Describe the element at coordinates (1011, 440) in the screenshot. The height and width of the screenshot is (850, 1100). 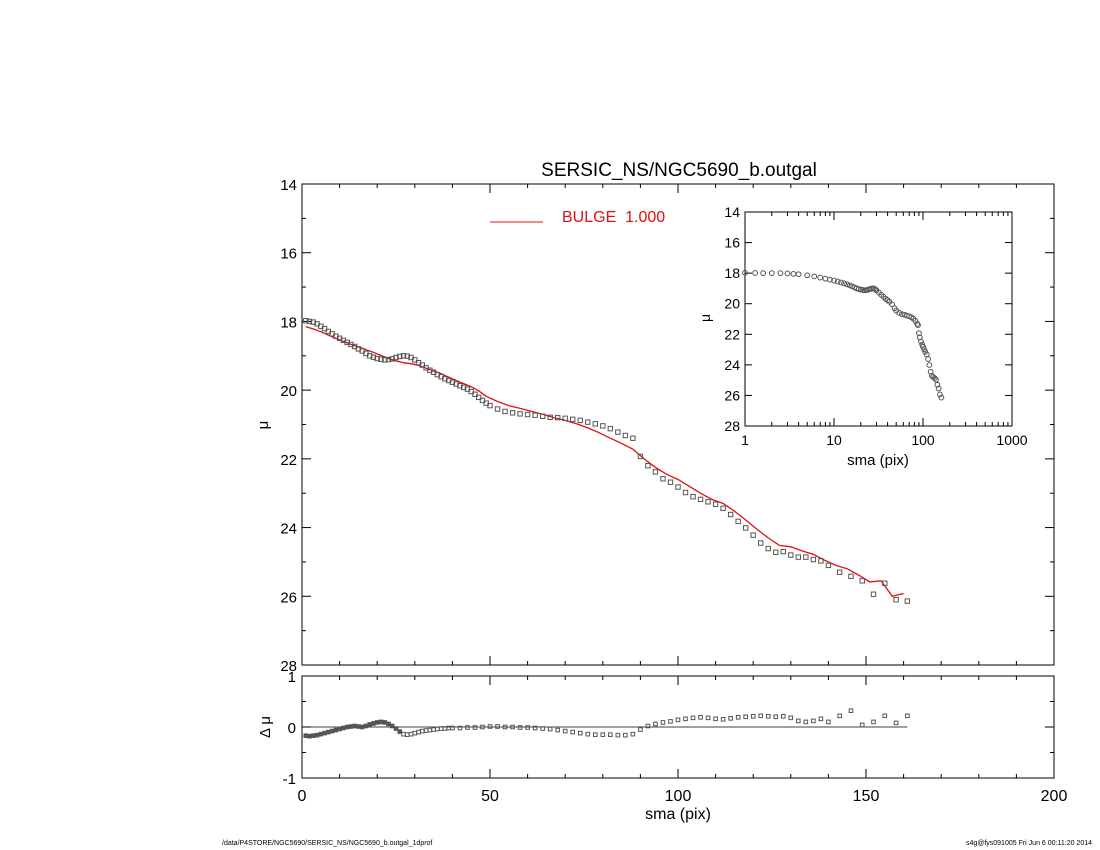
I see `inset-x-tick-label: 1000` at that location.